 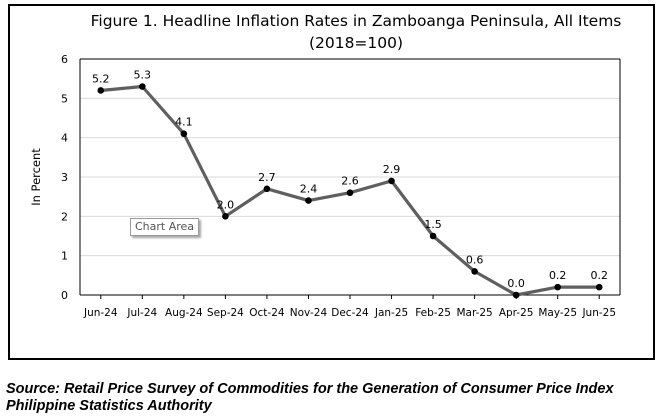 What do you see at coordinates (433, 313) in the screenshot?
I see `x-tick-label: Feb-25` at bounding box center [433, 313].